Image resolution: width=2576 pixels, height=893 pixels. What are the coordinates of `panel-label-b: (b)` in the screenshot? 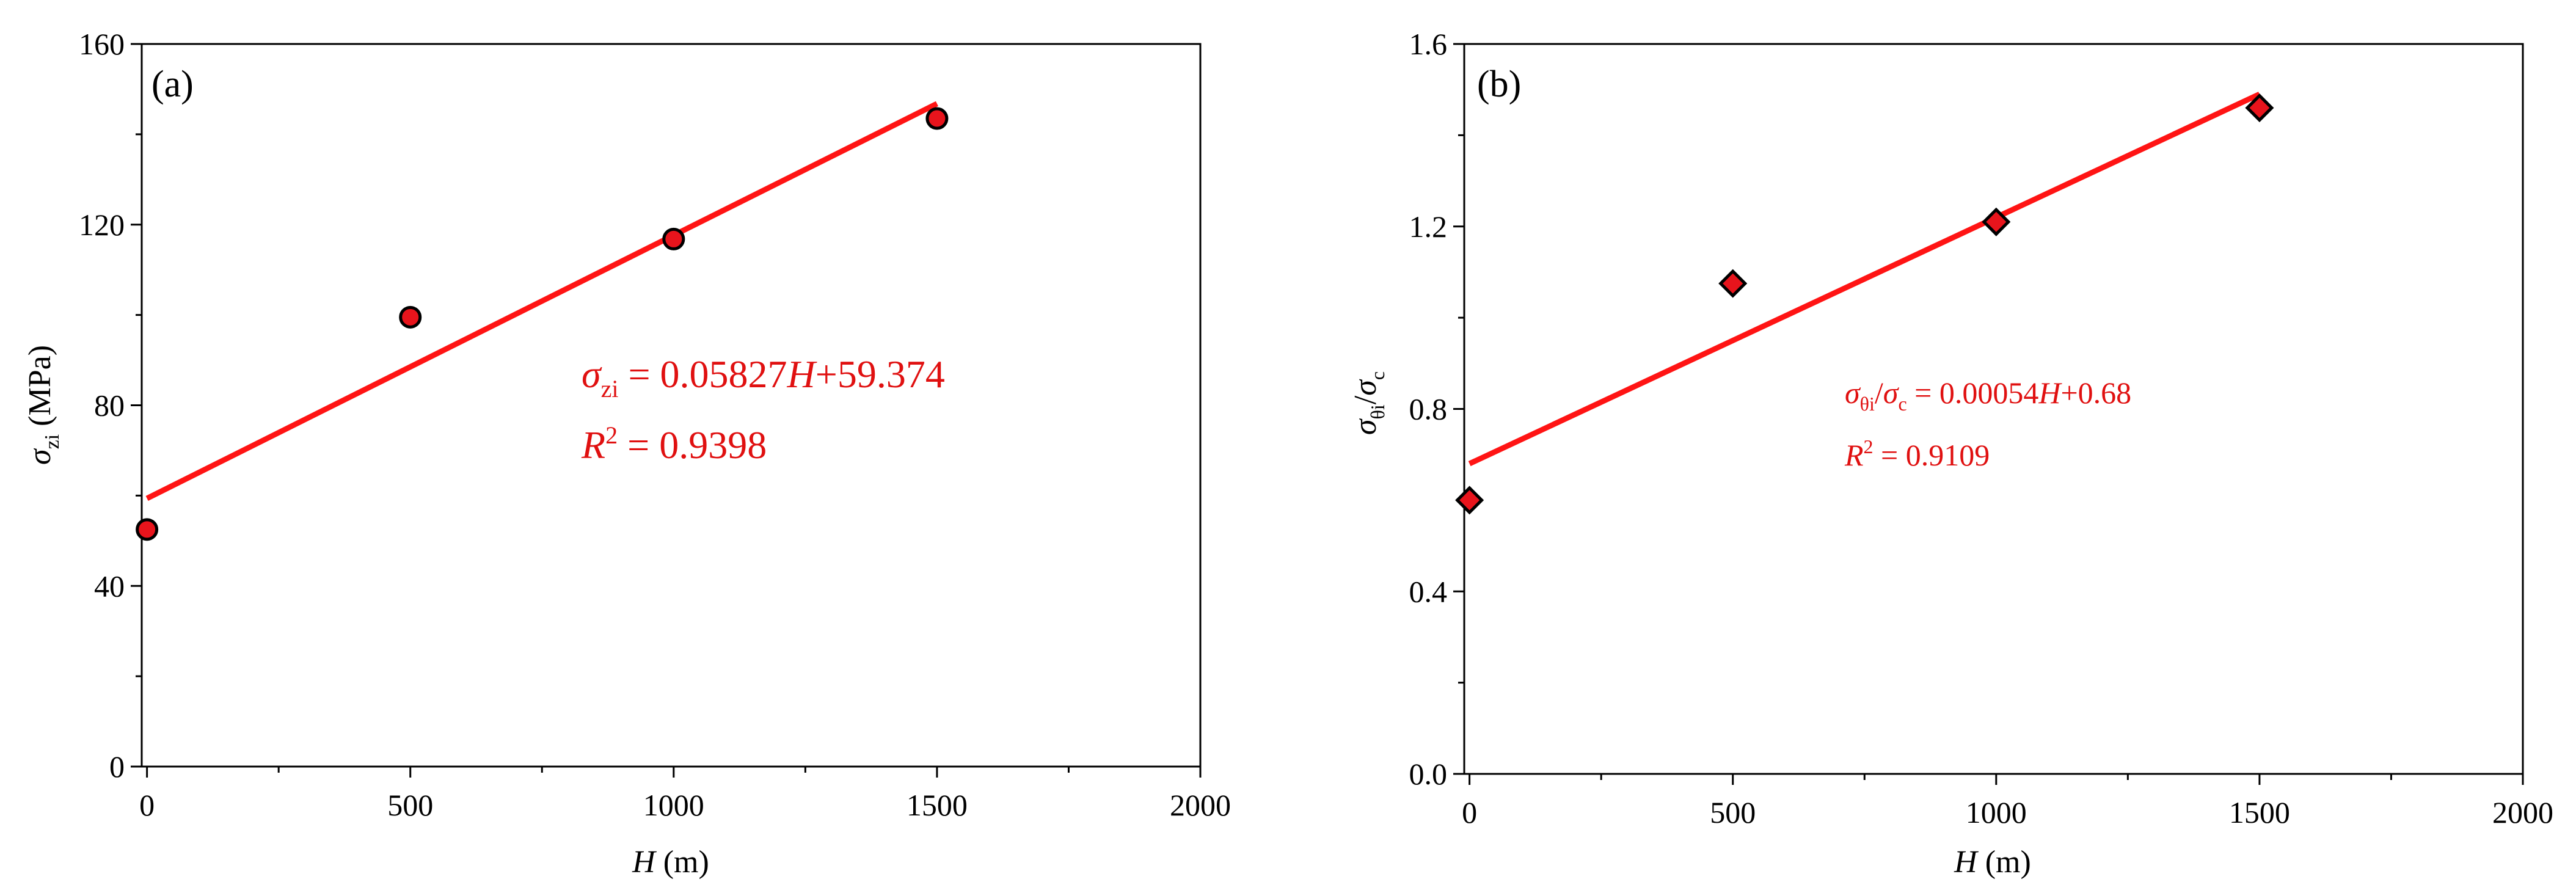 It's located at (1499, 85).